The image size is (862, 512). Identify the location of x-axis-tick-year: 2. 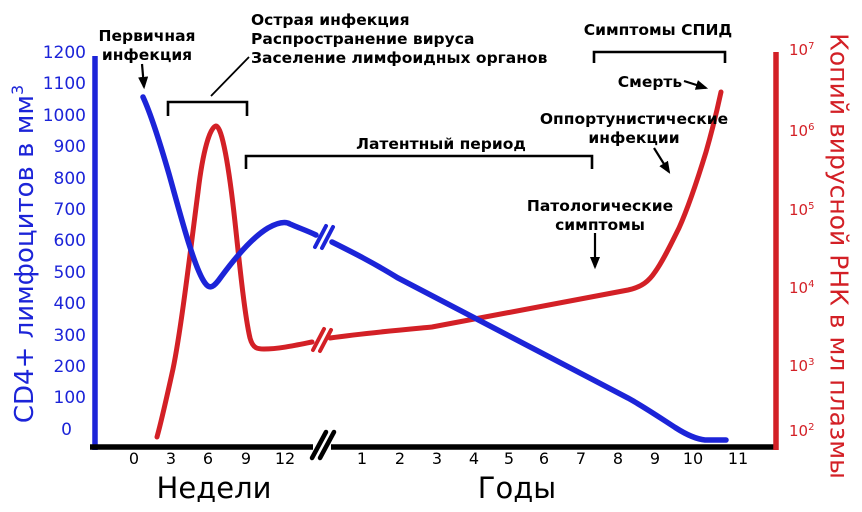
(400, 458).